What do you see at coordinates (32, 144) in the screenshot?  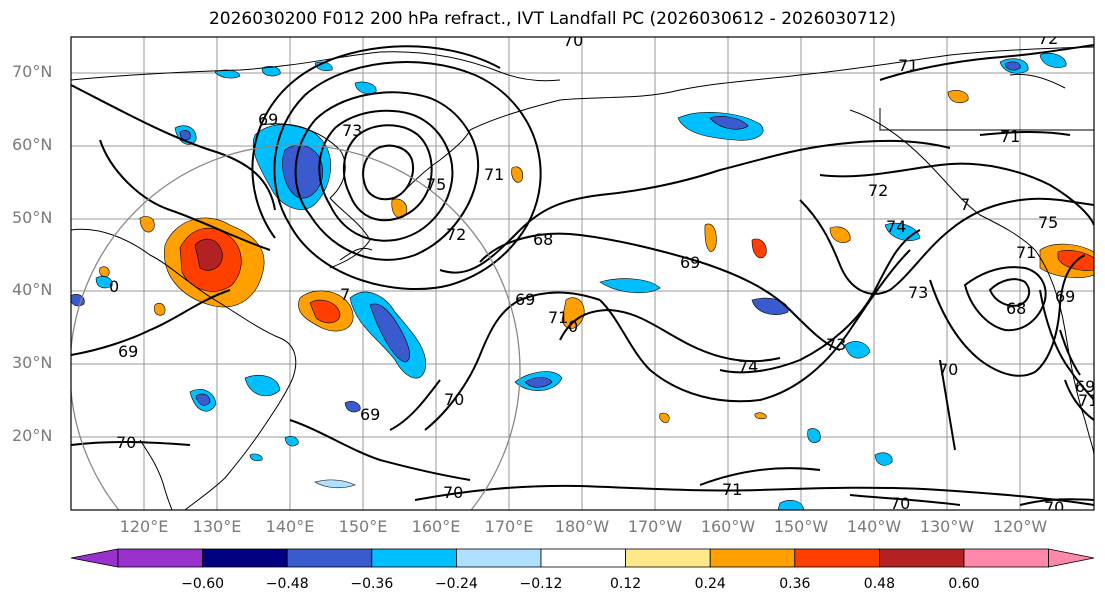 I see `lat-label: 60°N` at bounding box center [32, 144].